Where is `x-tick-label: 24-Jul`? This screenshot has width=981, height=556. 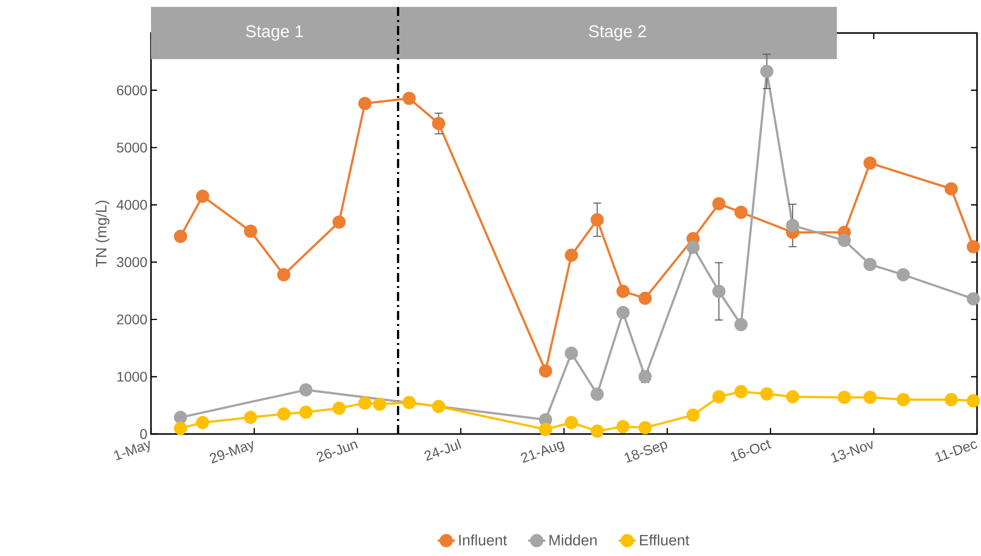
x-tick-label: 24-Jul is located at coordinates (443, 449).